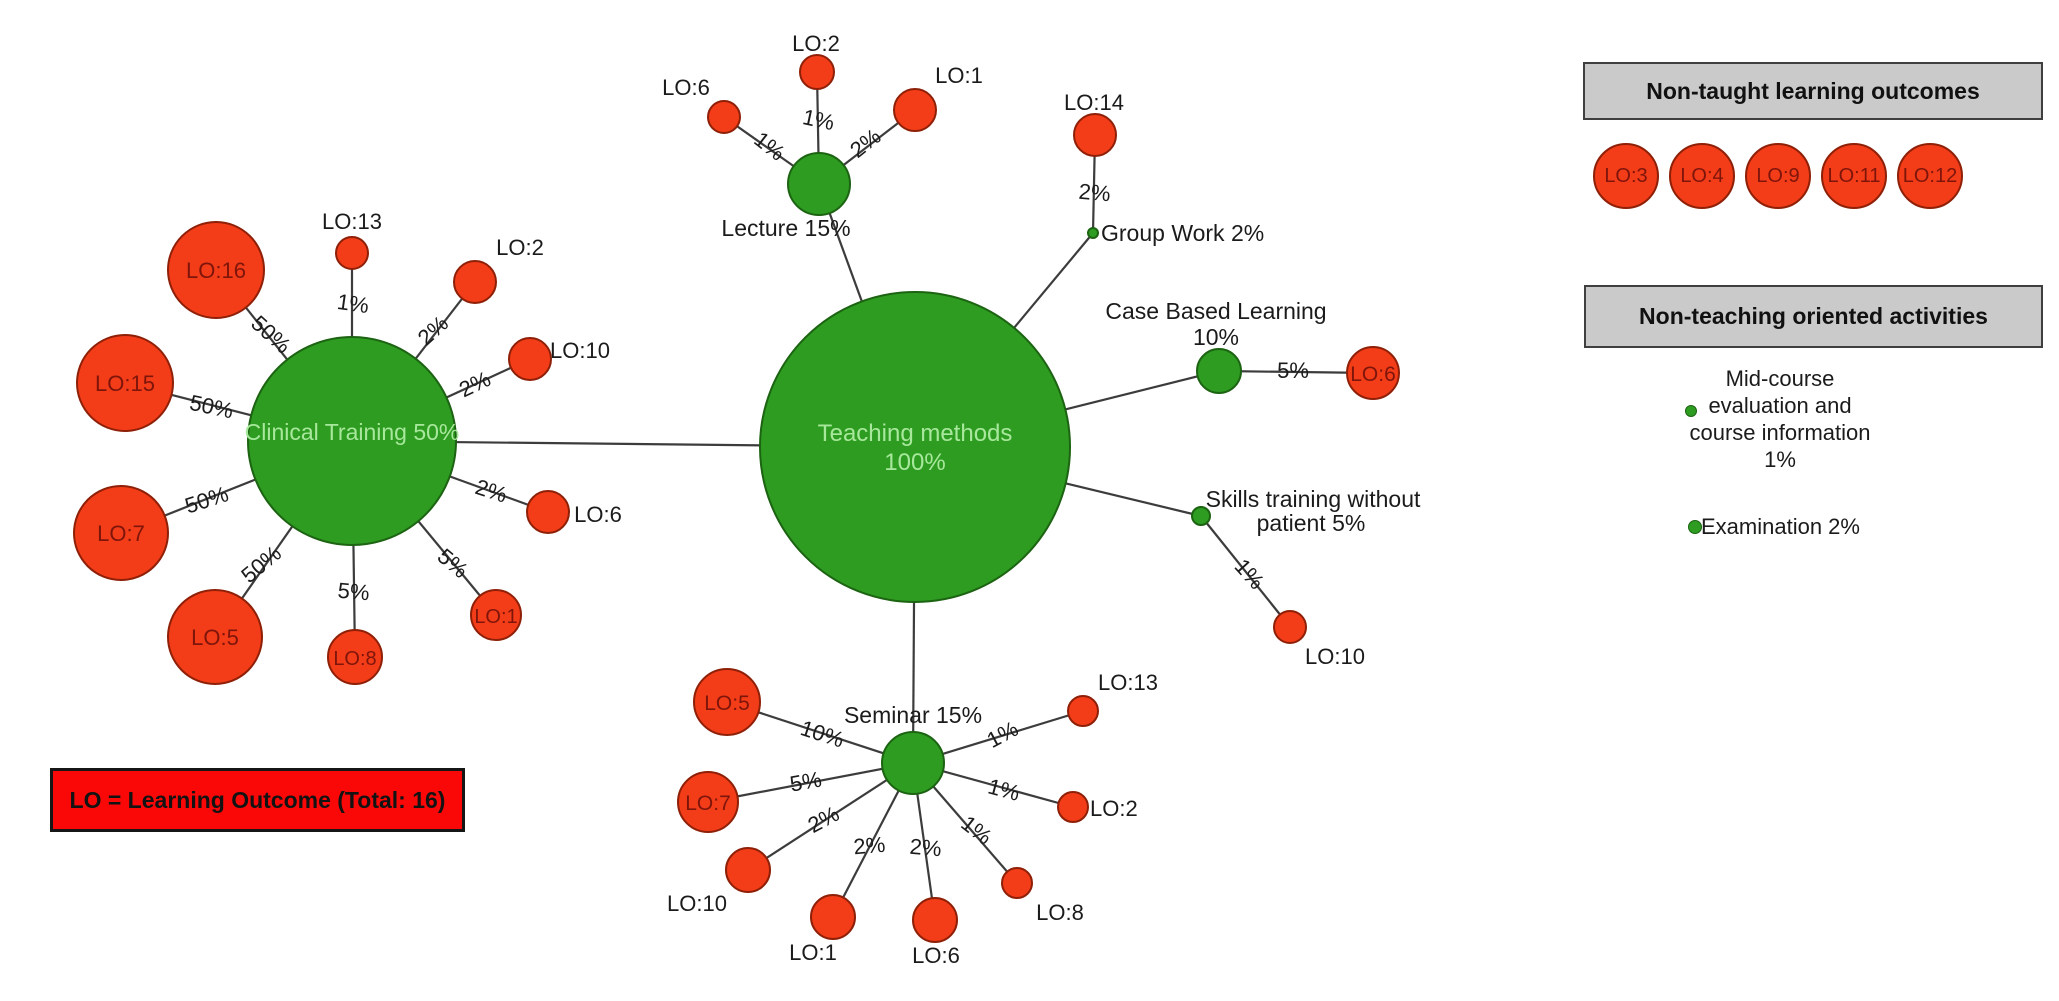 This screenshot has height=1001, width=2059. Describe the element at coordinates (580, 350) in the screenshot. I see `label-lo10-clinical-name: LO:10` at that location.